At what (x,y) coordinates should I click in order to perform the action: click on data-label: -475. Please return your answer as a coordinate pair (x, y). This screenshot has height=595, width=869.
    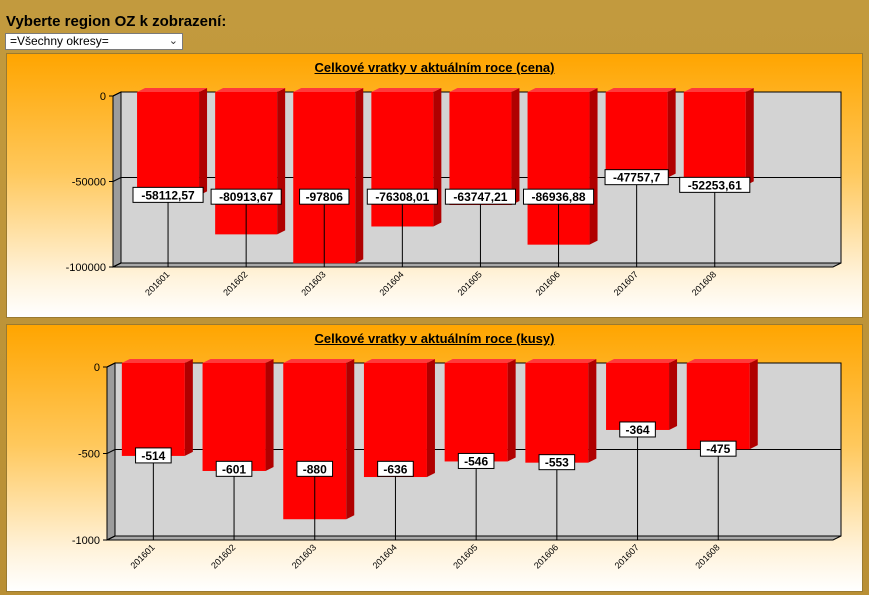
    Looking at the image, I should click on (718, 449).